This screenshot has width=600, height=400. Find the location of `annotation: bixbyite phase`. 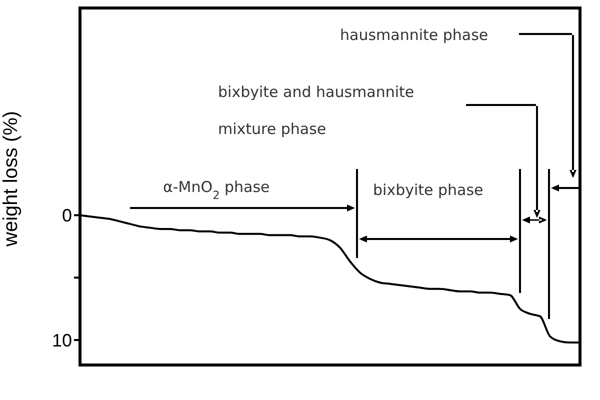

annotation: bixbyite phase is located at coordinates (428, 190).